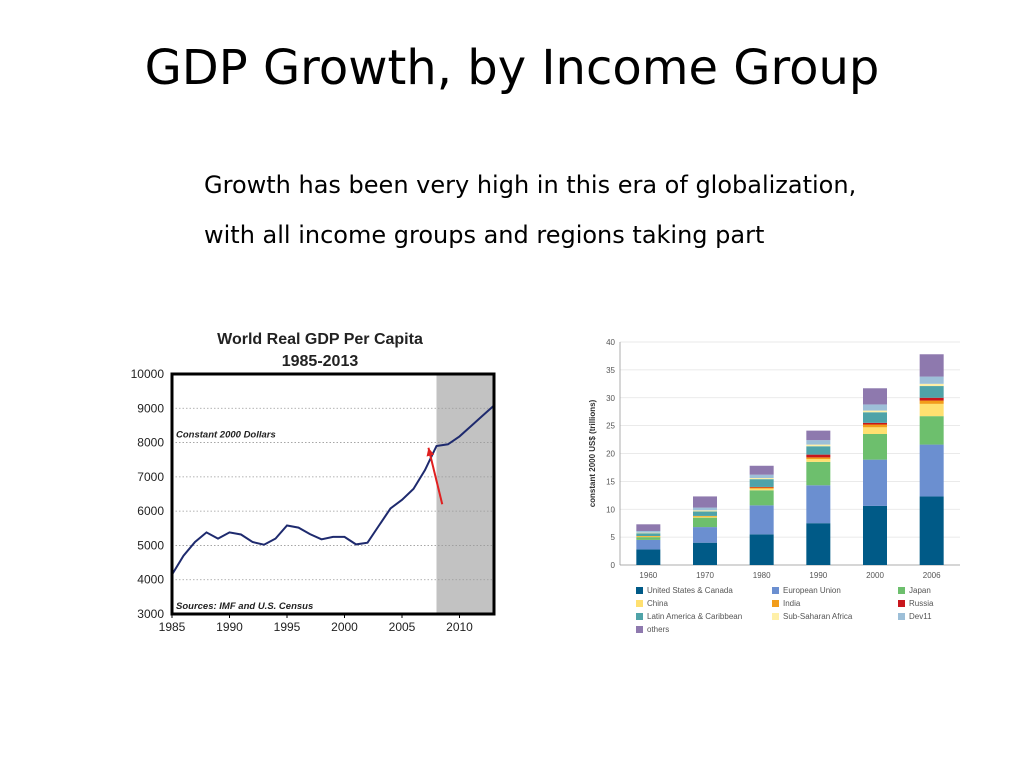  Describe the element at coordinates (657, 603) in the screenshot. I see `legend-label: China` at that location.